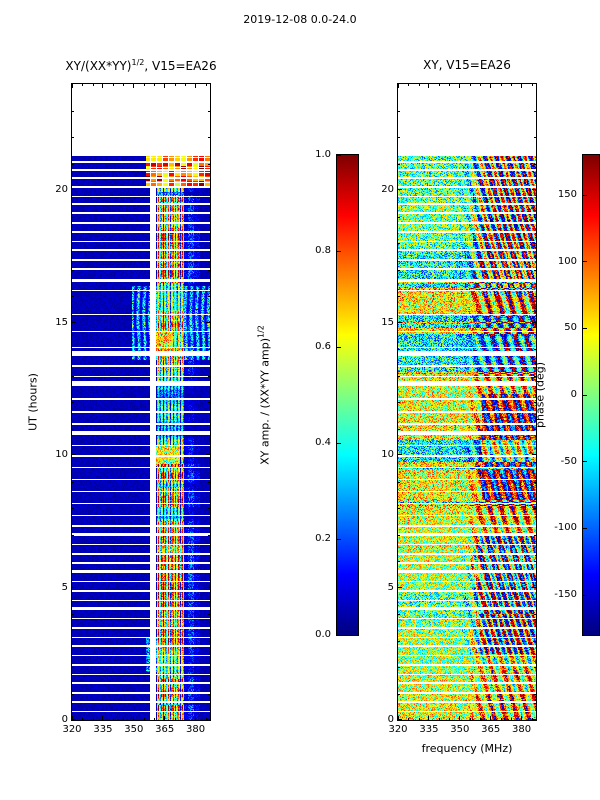 The height and width of the screenshot is (800, 600). What do you see at coordinates (347, 395) in the screenshot?
I see `amplitude-colorbar-gradient` at bounding box center [347, 395].